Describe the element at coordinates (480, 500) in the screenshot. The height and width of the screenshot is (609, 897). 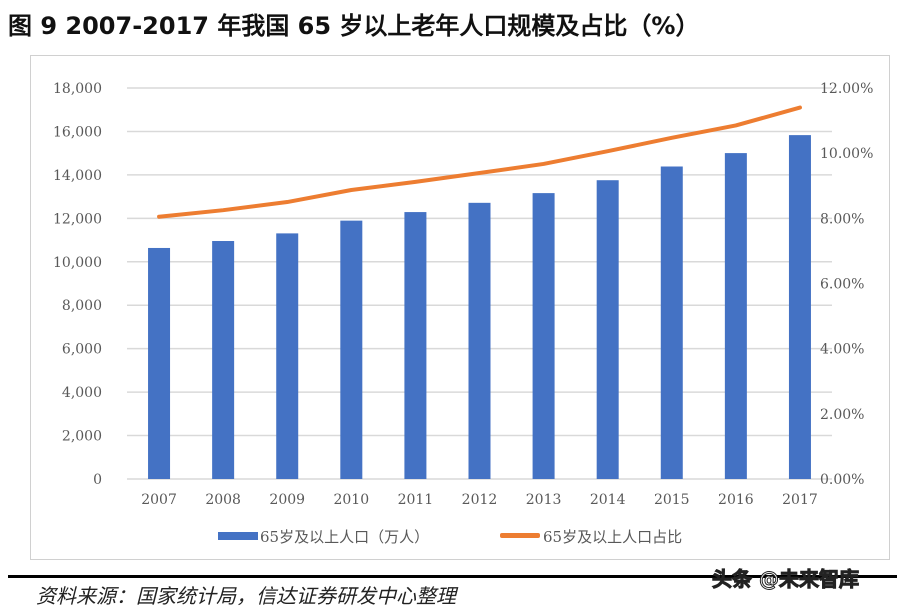
I see `x-tick-label: 2012` at that location.